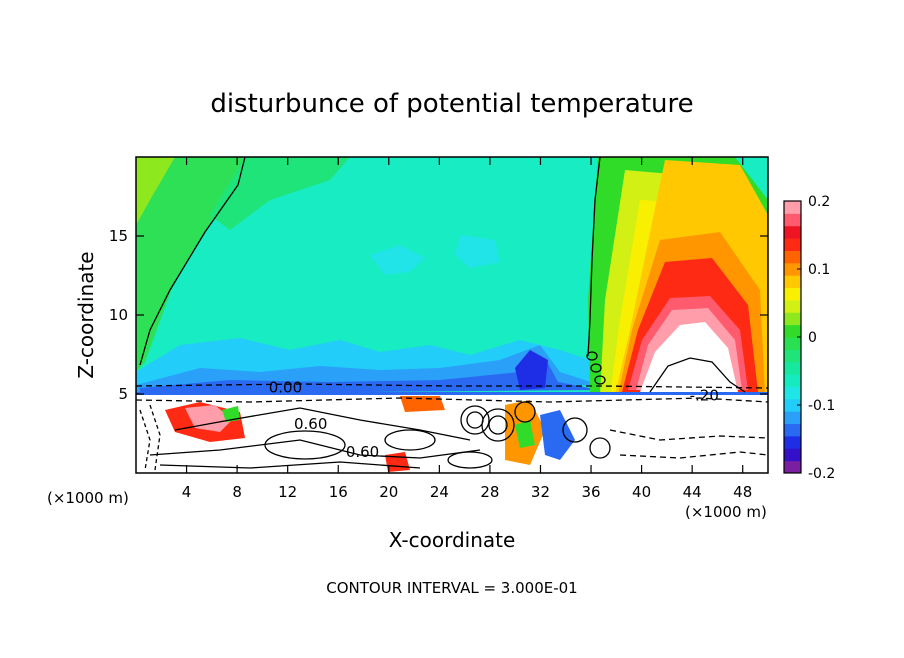 Image resolution: width=904 pixels, height=658 pixels. Describe the element at coordinates (452, 393) in the screenshot. I see `field-inversion-line` at that location.